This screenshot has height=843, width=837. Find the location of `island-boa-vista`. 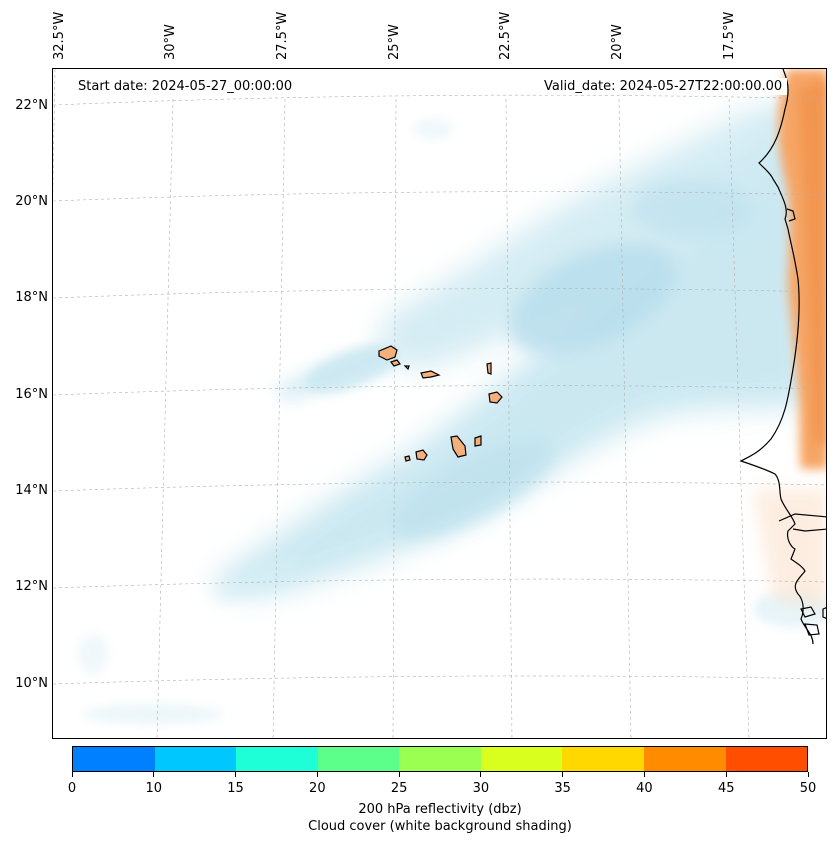

island-boa-vista is located at coordinates (495, 397).